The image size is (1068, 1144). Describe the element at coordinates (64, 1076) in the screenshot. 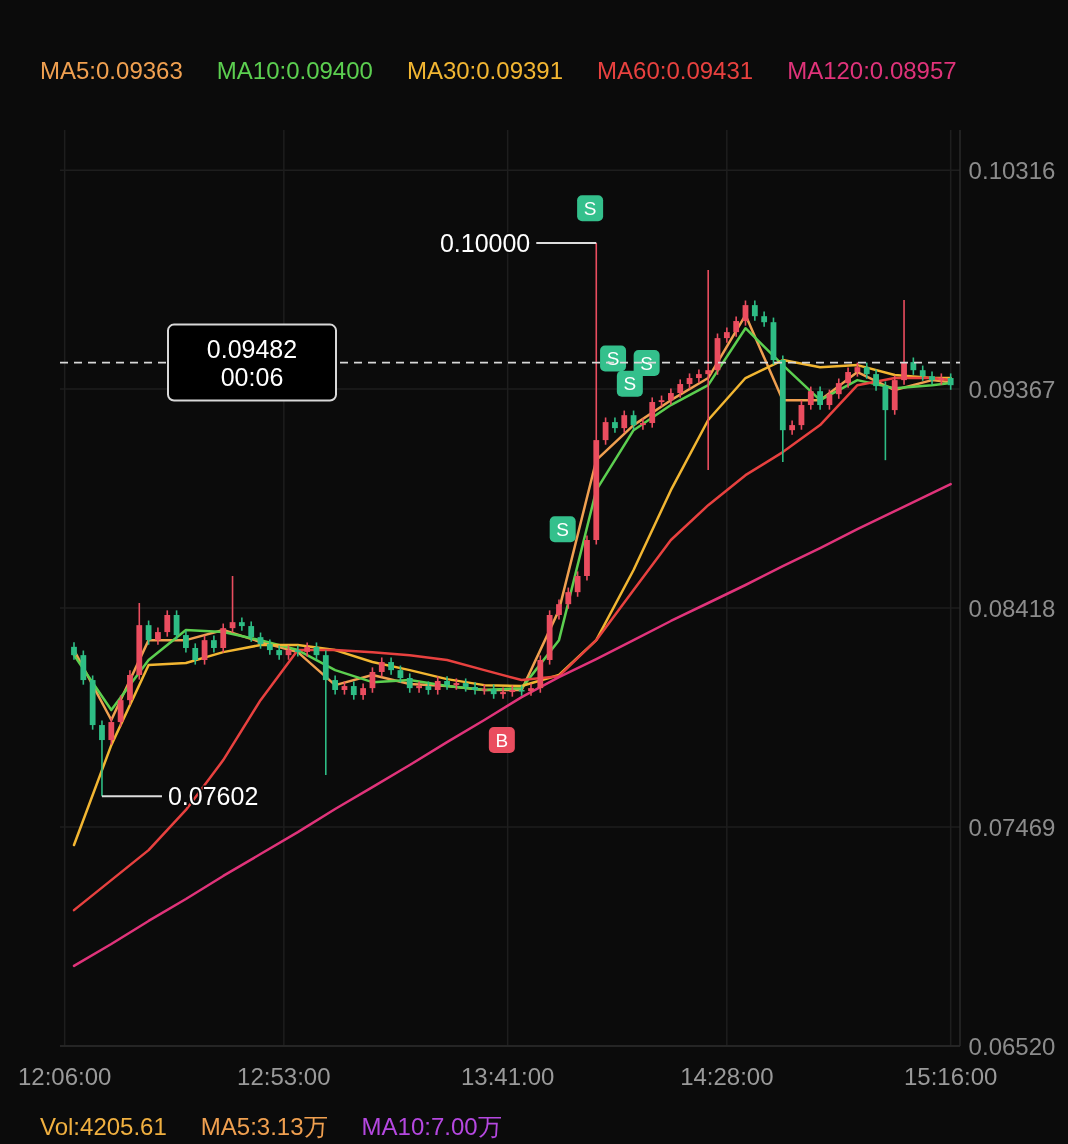

I see `x-tick-label: 12:06:00` at that location.